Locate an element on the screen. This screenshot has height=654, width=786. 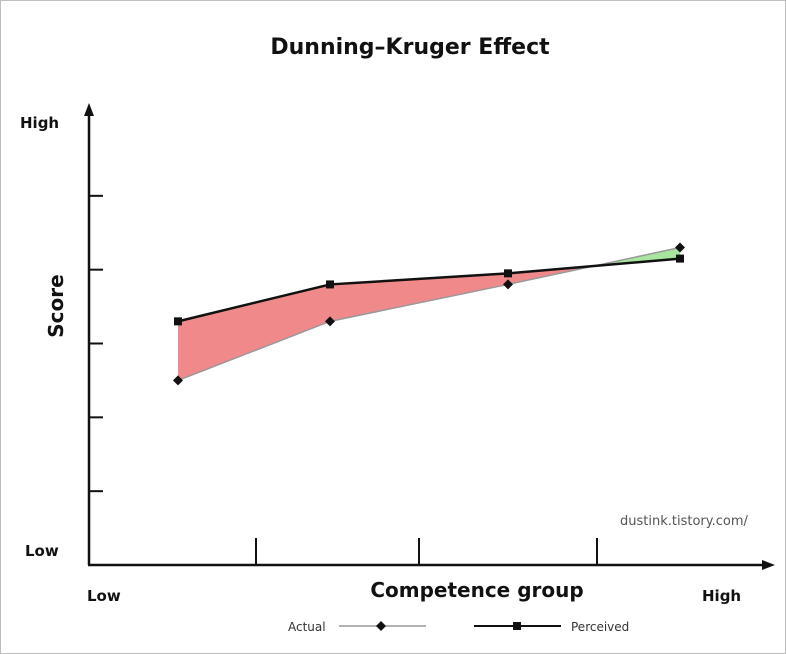
fill-areas is located at coordinates (429, 314).